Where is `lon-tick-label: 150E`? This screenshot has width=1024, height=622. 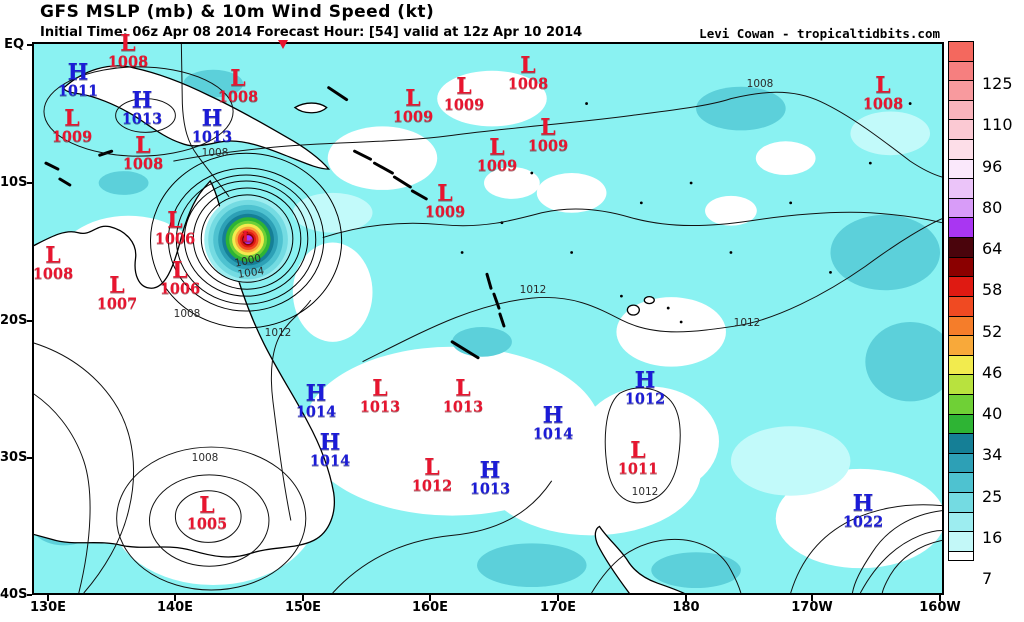 lon-tick-label: 150E is located at coordinates (303, 607).